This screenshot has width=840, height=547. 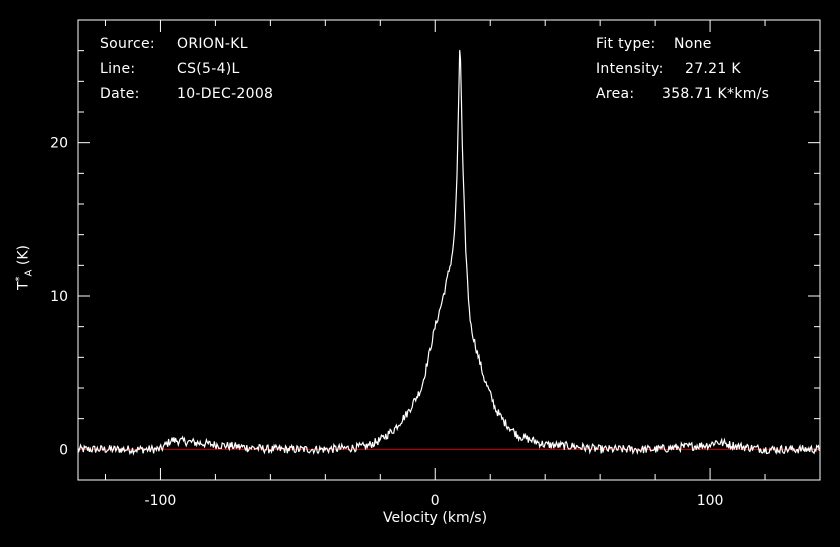 I want to click on x-tick-label: 100, so click(x=710, y=501).